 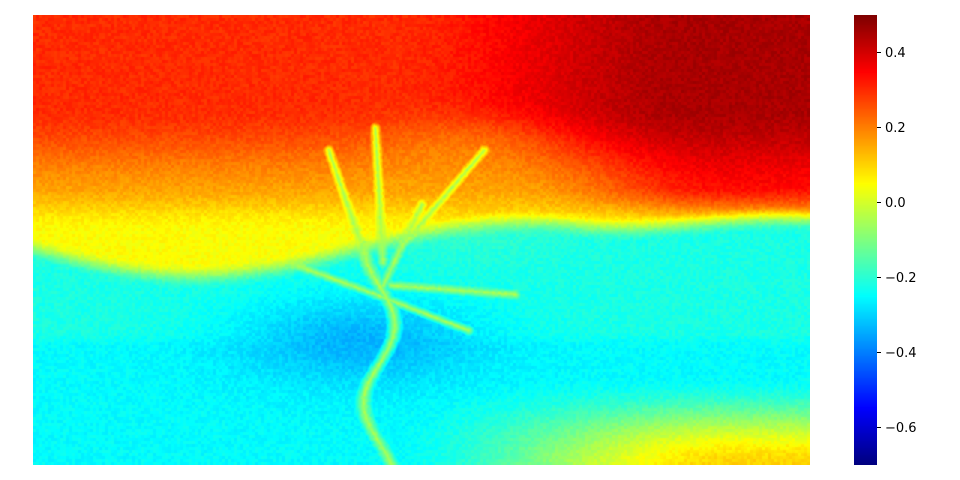 What do you see at coordinates (901, 353) in the screenshot?
I see `colorbar-tick-label: −0.4` at bounding box center [901, 353].